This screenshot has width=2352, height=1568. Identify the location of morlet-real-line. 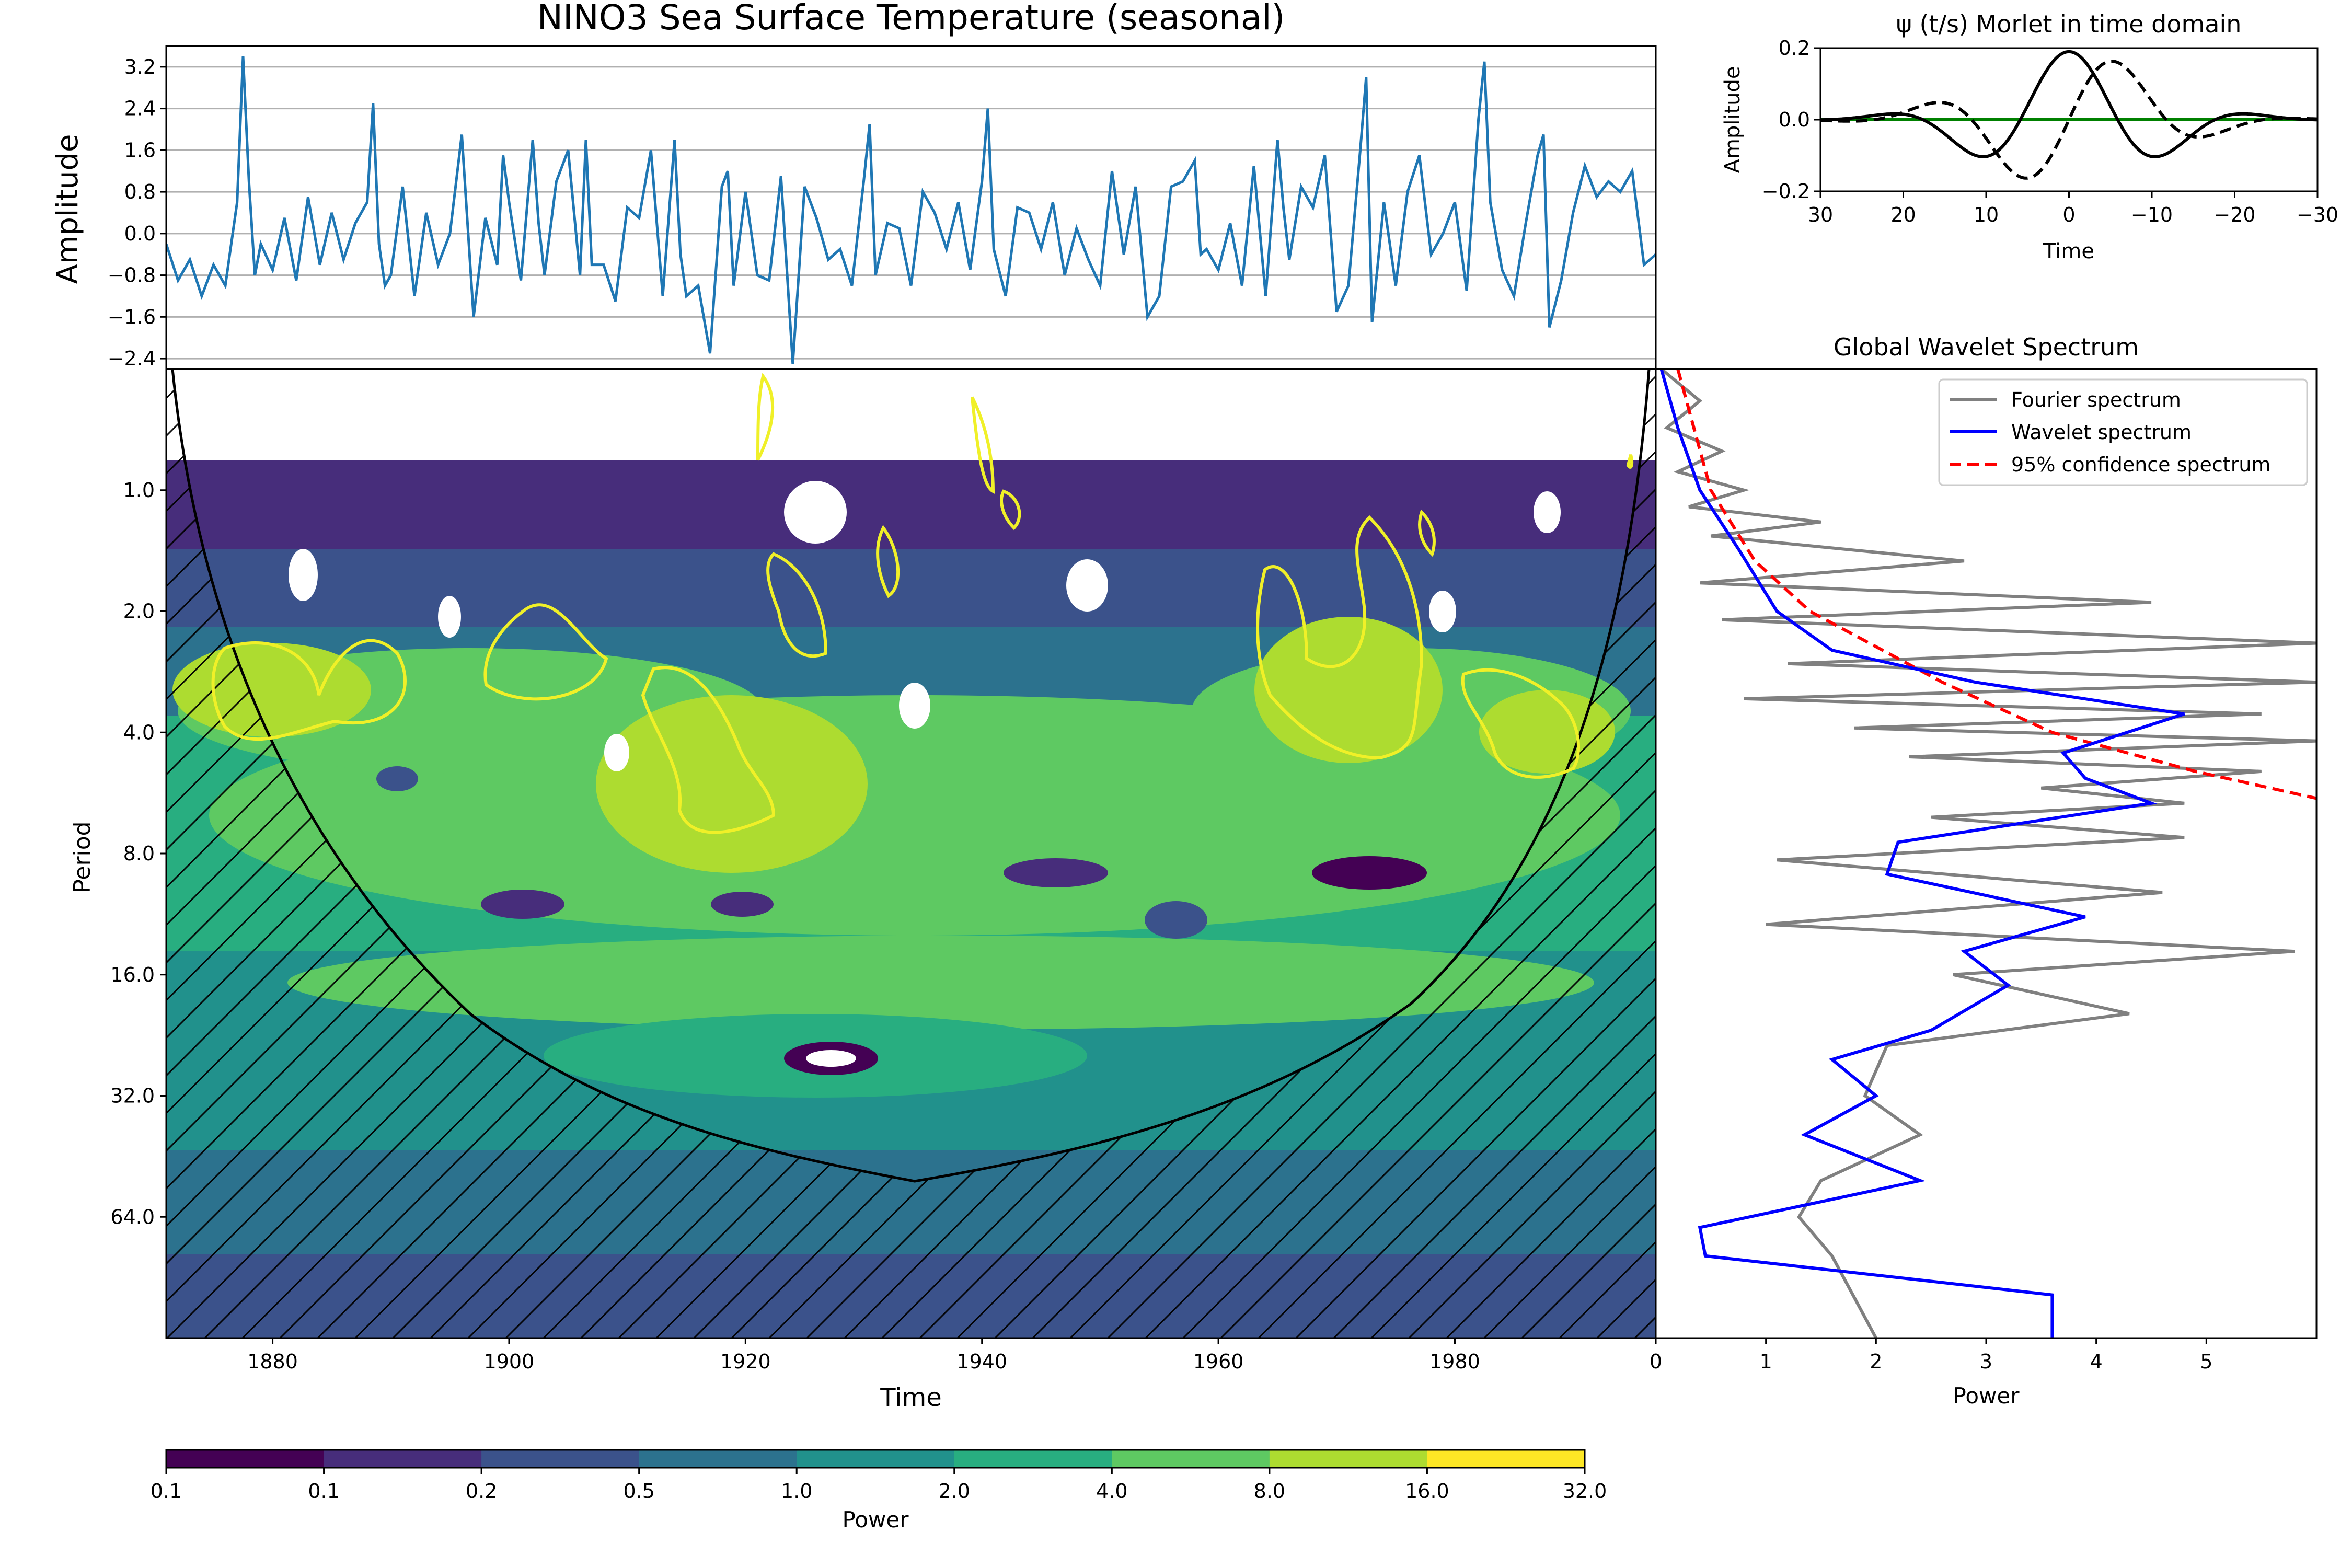
(2069, 104).